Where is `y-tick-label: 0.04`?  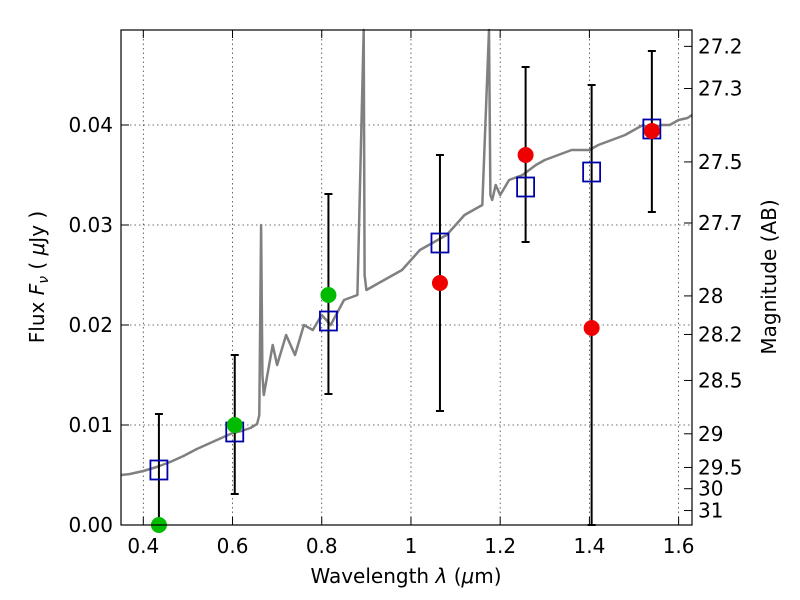 y-tick-label: 0.04 is located at coordinates (90, 125).